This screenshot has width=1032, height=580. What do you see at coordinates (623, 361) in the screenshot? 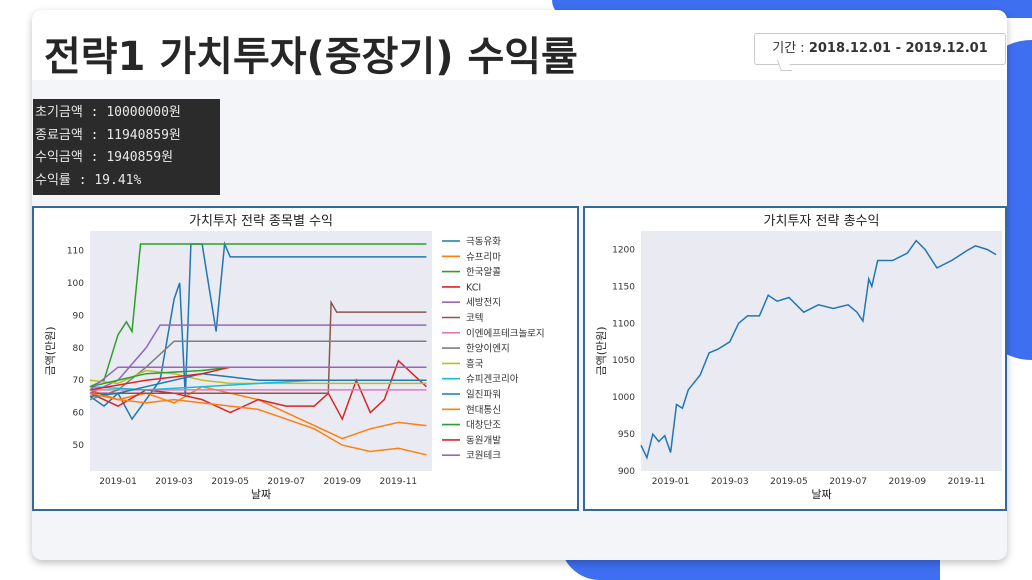
I see `y-tick-label: 1050` at bounding box center [623, 361].